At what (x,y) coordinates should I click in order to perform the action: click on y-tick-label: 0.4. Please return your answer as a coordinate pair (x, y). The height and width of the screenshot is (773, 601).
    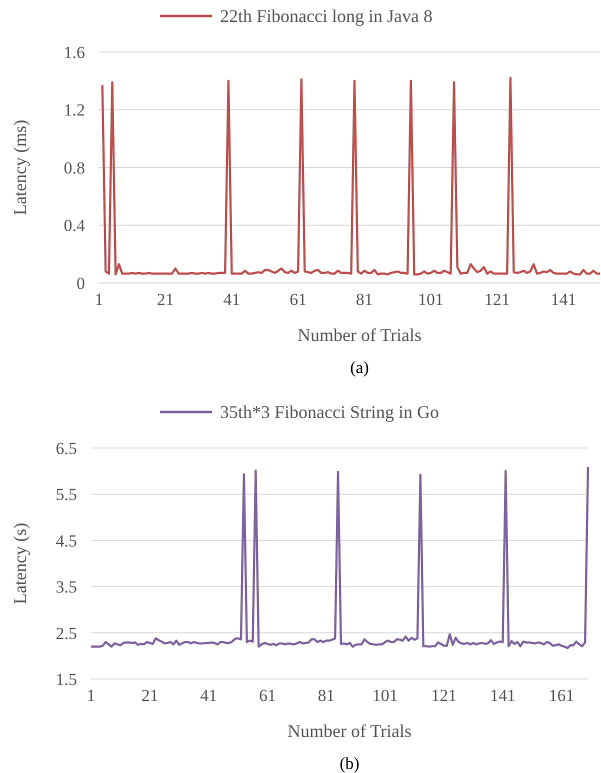
    Looking at the image, I should click on (75, 226).